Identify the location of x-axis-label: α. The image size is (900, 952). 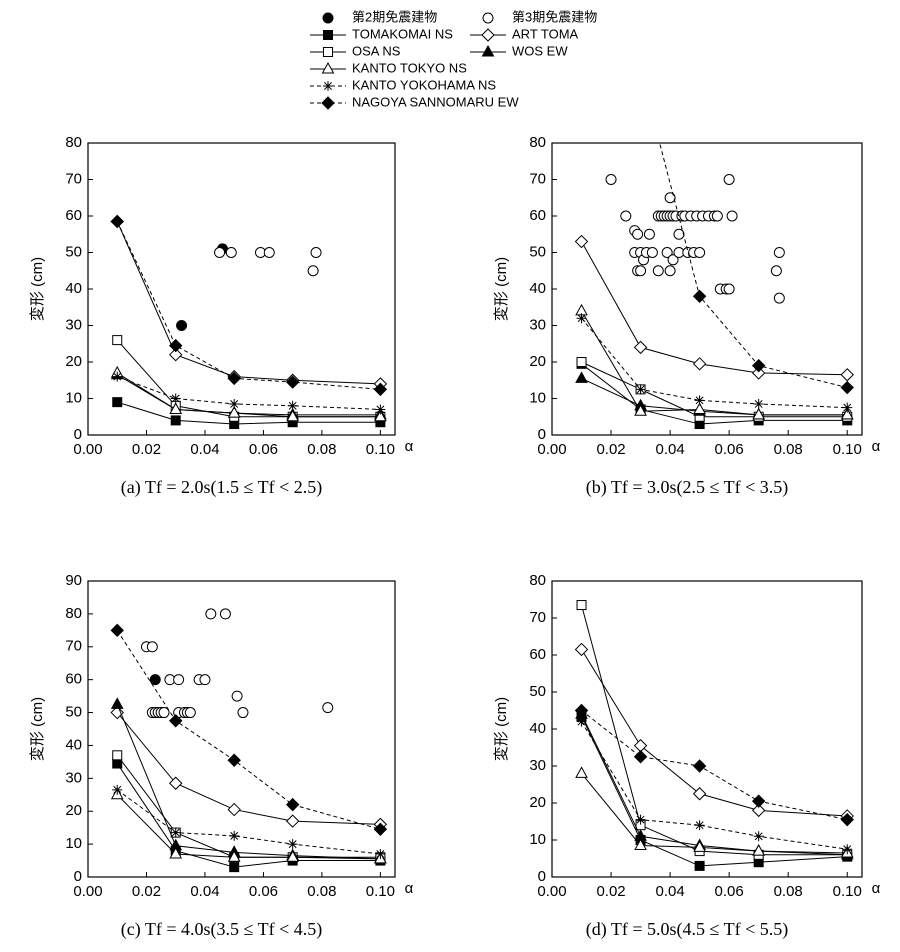
(409, 888).